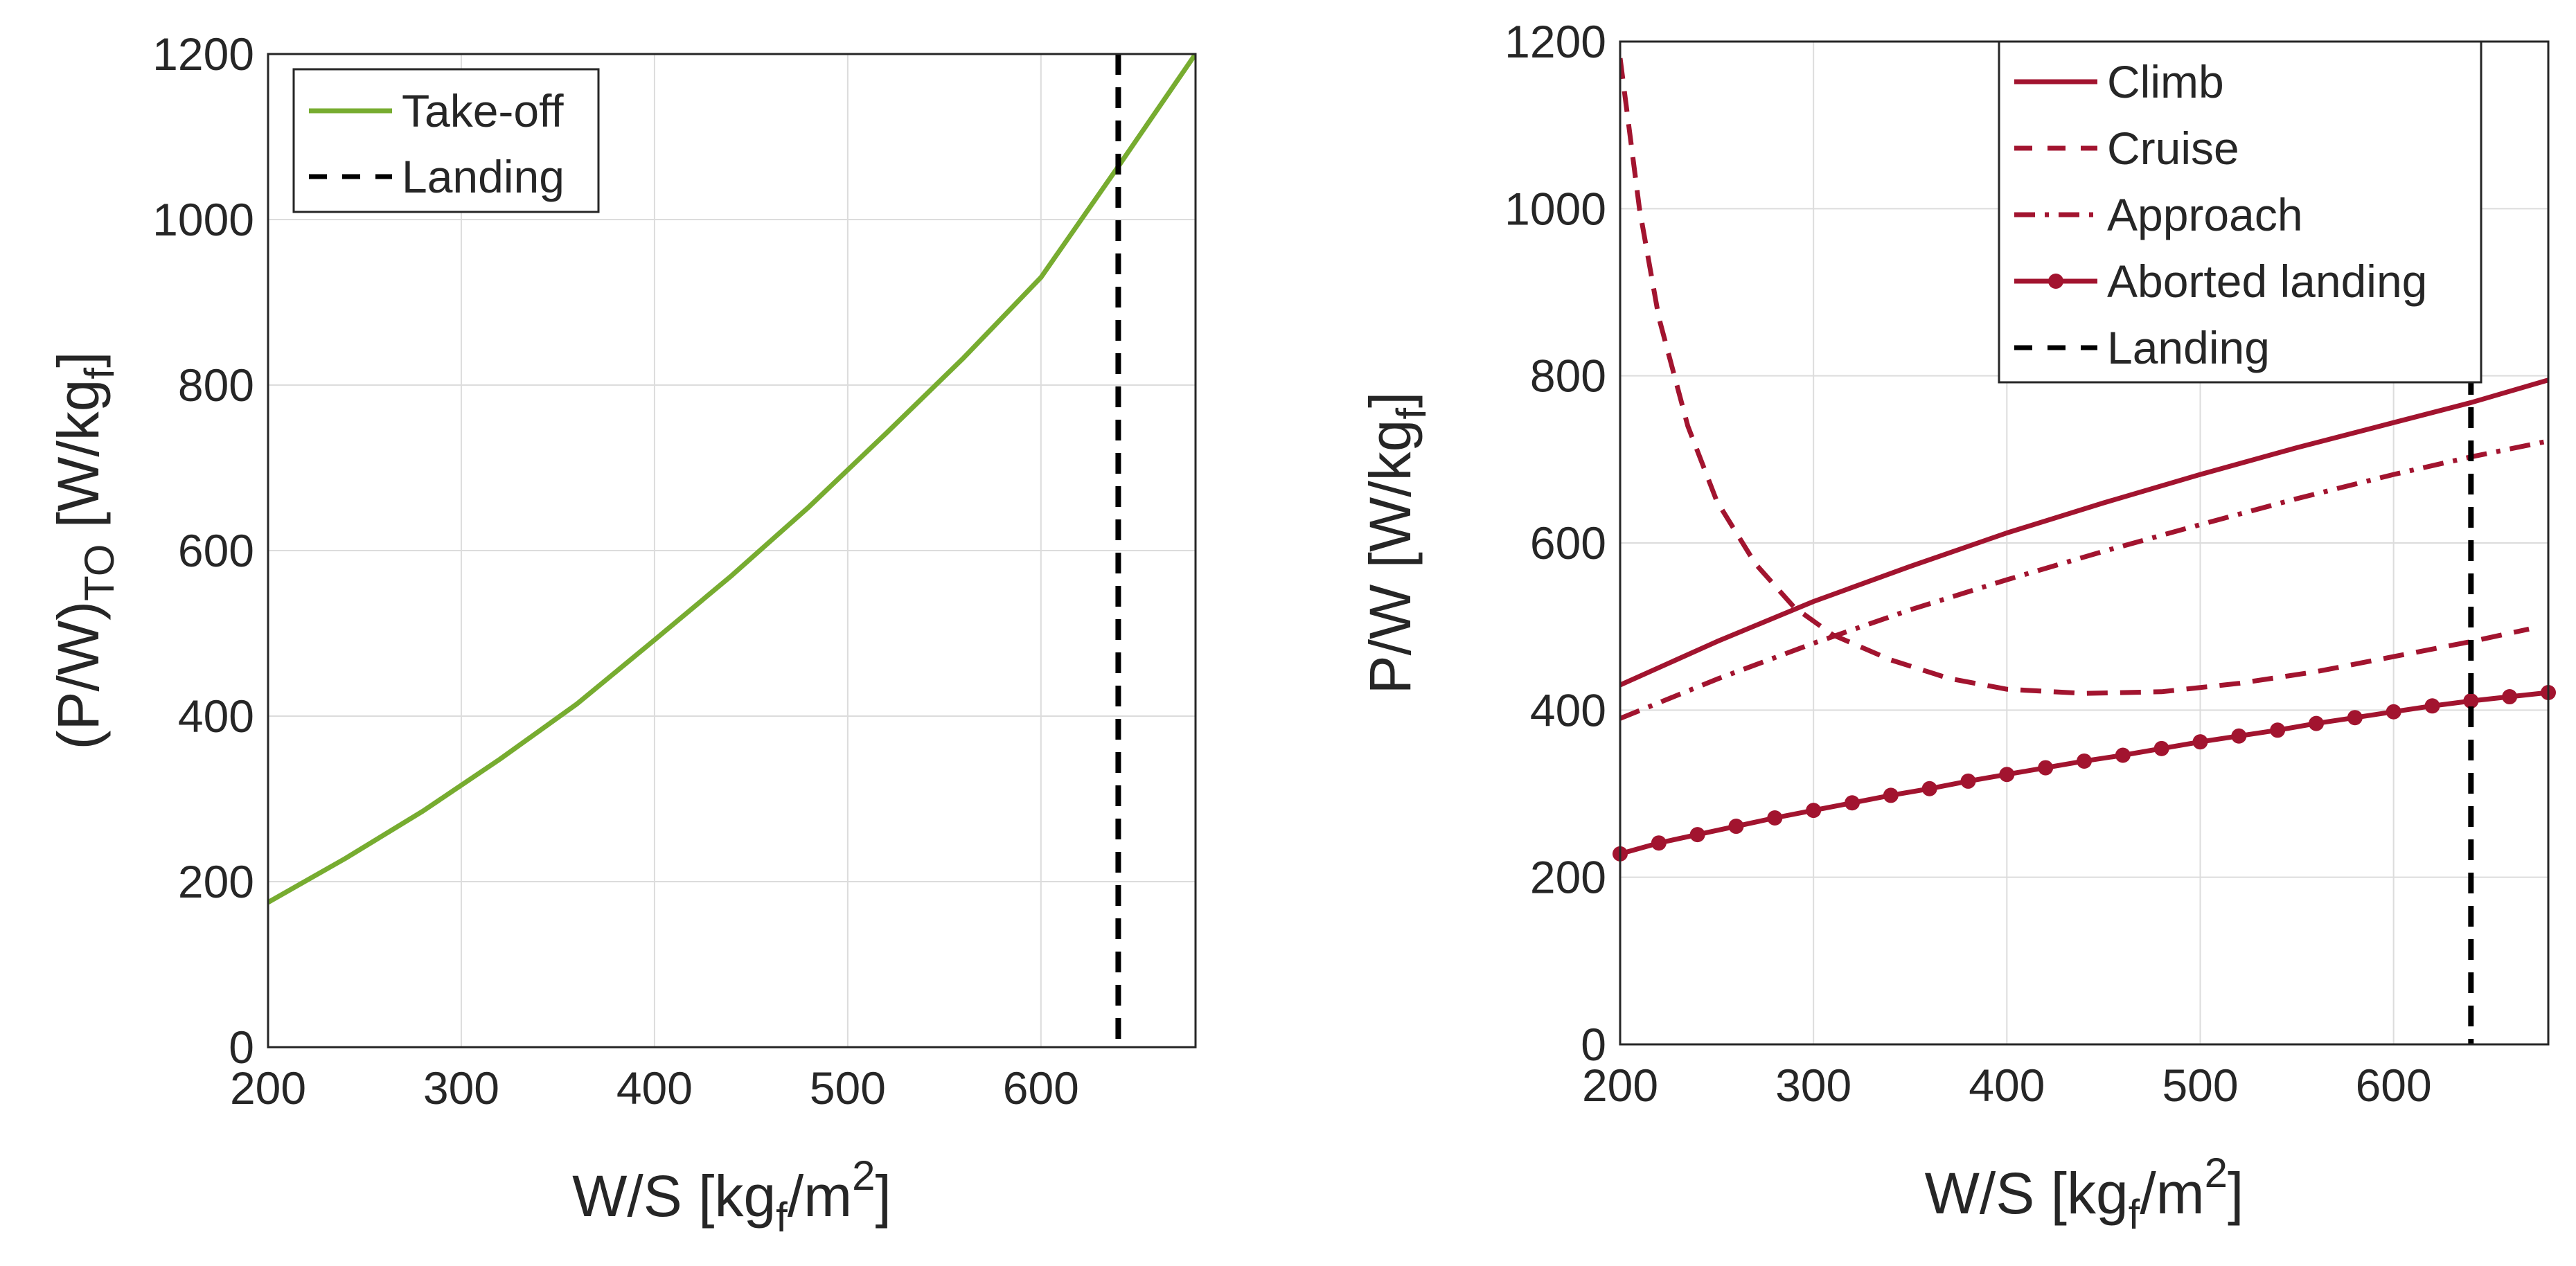  I want to click on series-aborted-landing-line, so click(2084, 774).